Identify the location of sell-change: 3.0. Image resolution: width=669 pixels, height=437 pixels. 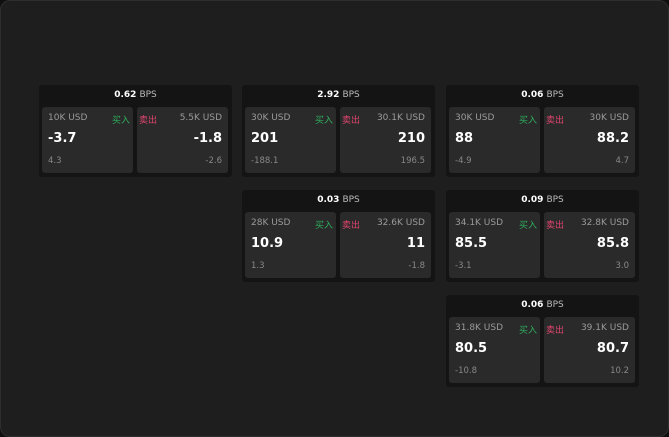
(622, 266).